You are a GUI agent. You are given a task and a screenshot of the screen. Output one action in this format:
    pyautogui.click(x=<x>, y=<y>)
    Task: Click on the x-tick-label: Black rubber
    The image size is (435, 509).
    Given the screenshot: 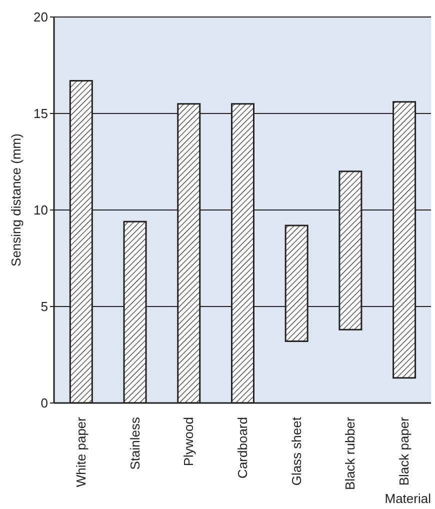 What is the action you would take?
    pyautogui.click(x=350, y=453)
    